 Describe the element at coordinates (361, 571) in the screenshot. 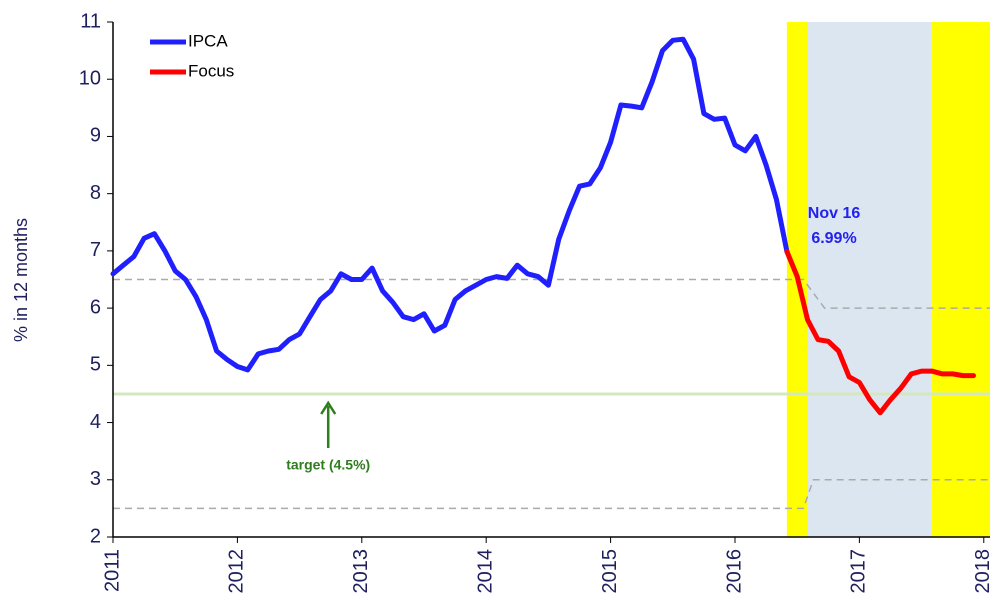

I see `x-tick-label: 2013` at that location.